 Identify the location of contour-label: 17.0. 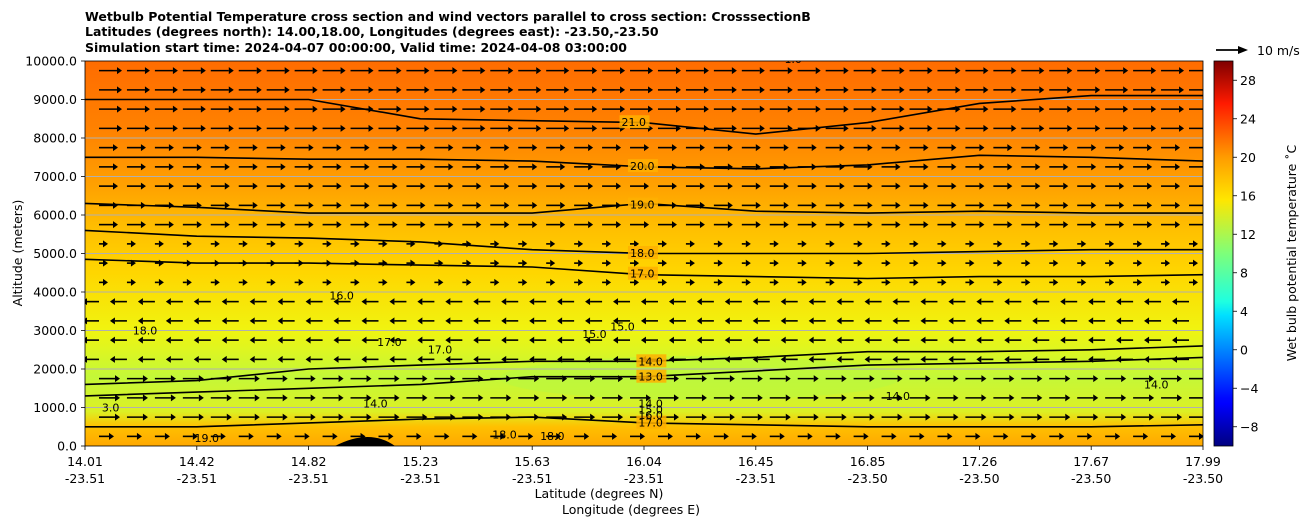
(650, 423).